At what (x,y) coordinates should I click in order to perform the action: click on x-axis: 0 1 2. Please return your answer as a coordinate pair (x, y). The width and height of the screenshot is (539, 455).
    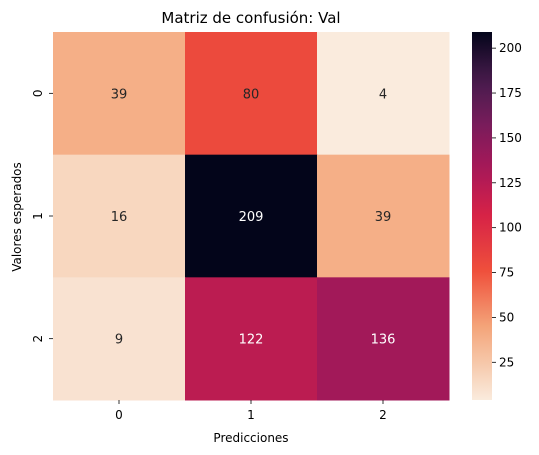
    Looking at the image, I should click on (251, 411).